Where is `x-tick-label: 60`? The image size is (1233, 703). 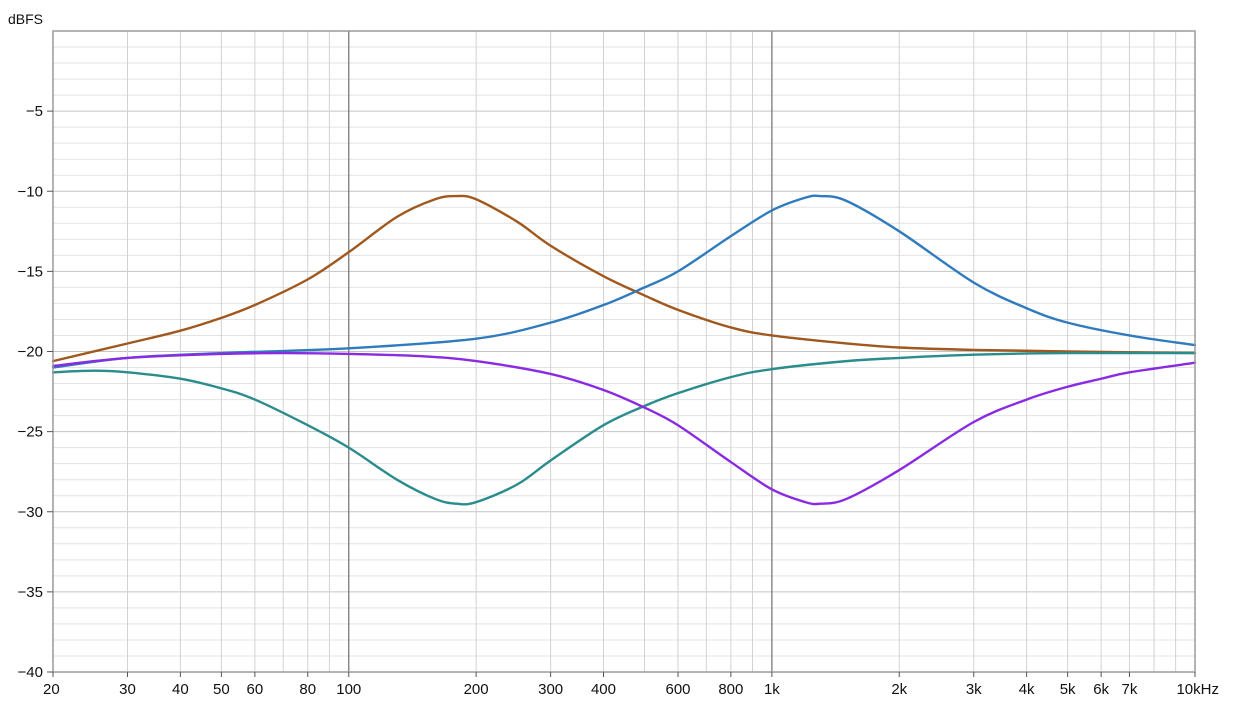
x-tick-label: 60 is located at coordinates (255, 689).